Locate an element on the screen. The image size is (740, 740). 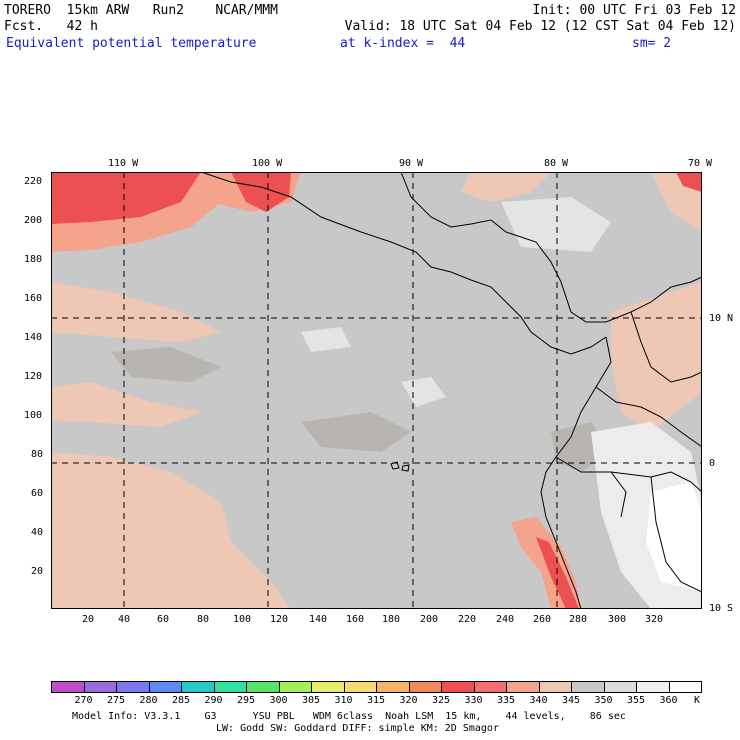
field-name: Equivalent potential temperature is located at coordinates (131, 43).